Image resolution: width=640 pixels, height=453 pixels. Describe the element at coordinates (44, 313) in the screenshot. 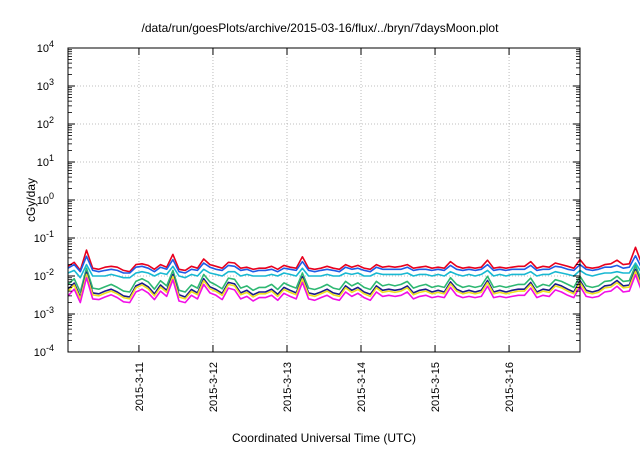

I see `y-tick-label: 10⁻³` at that location.